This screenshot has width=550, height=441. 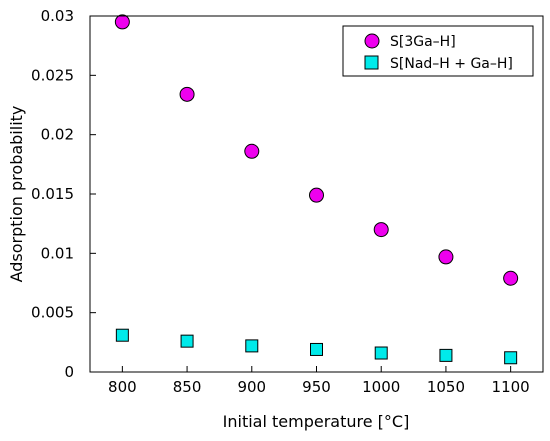 I want to click on x-tick-label: 1000, so click(x=381, y=387).